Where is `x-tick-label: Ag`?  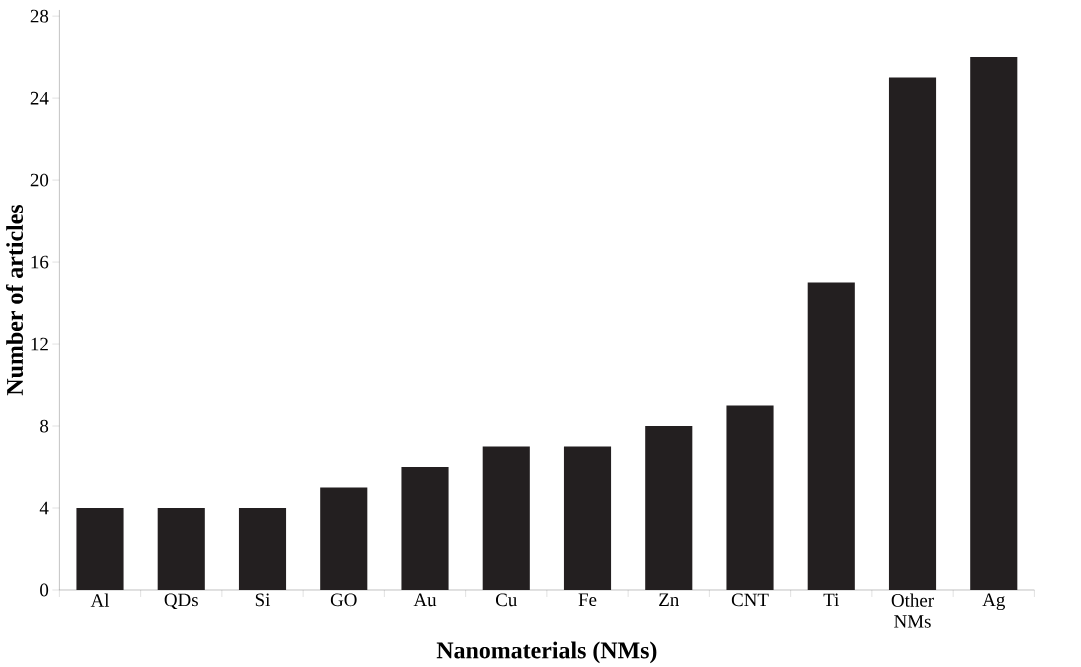
x-tick-label: Ag is located at coordinates (993, 602).